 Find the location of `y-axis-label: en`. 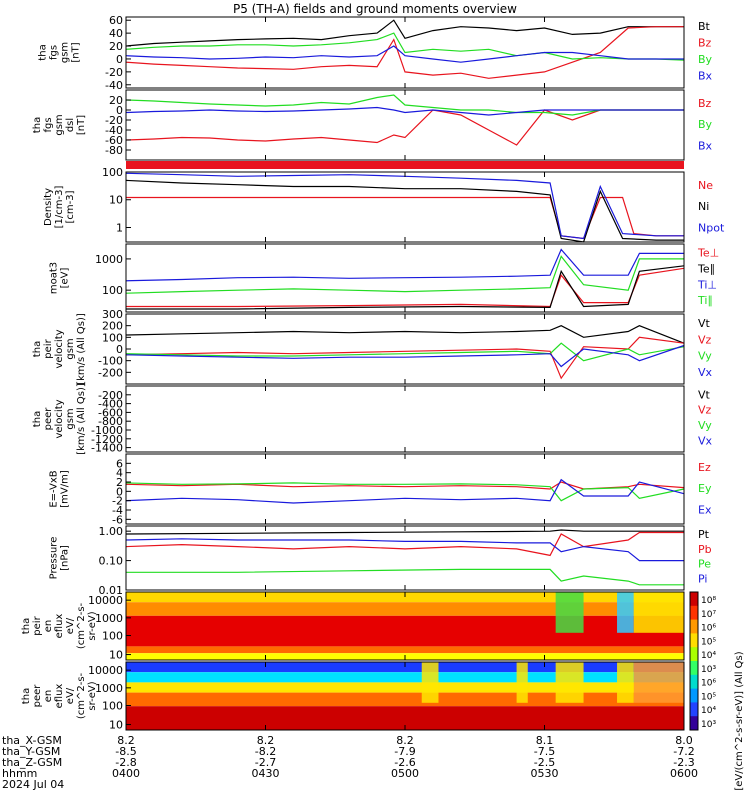

y-axis-label: en is located at coordinates (48, 626).